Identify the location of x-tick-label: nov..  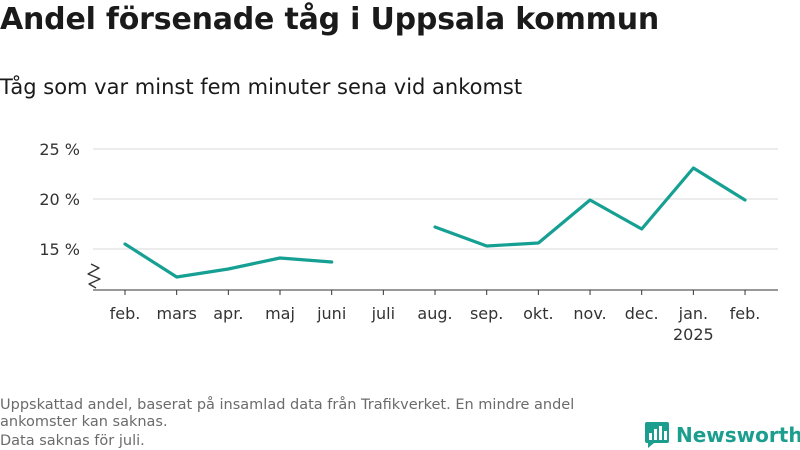
(589, 313).